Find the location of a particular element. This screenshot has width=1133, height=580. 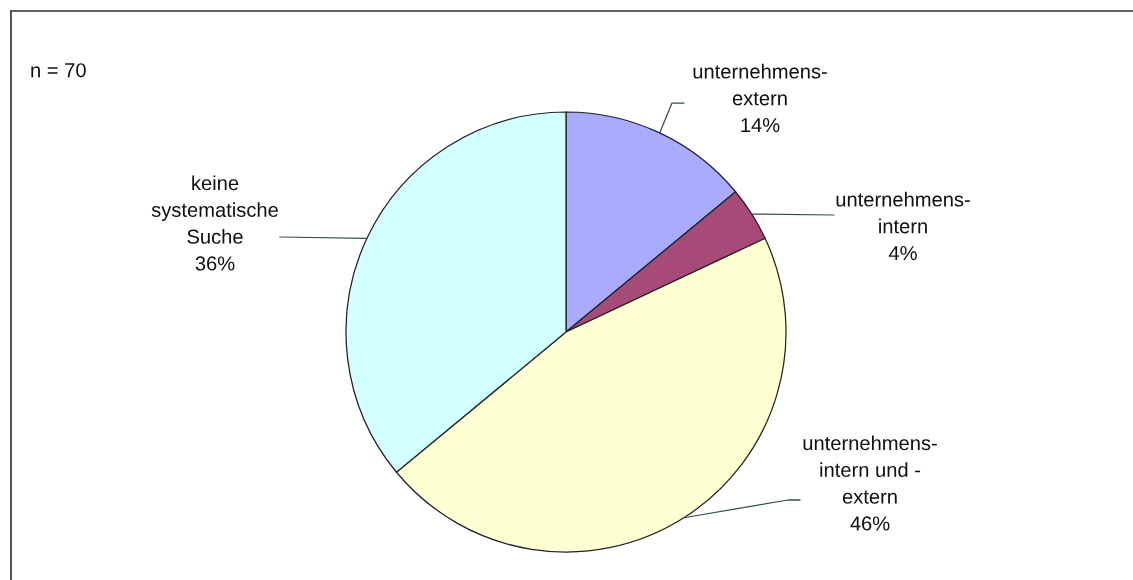

slice-label: unternehmens- intern und - extern is located at coordinates (870, 469).